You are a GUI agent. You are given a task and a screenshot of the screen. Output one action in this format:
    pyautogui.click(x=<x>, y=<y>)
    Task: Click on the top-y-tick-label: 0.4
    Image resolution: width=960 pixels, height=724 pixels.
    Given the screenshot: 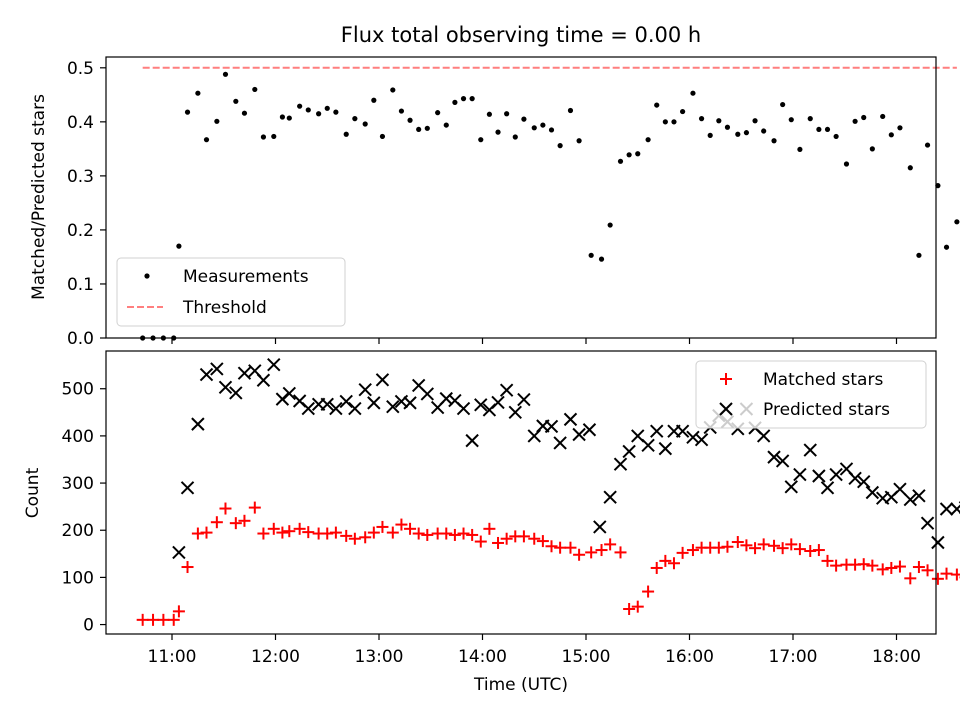 What is the action you would take?
    pyautogui.click(x=80, y=123)
    